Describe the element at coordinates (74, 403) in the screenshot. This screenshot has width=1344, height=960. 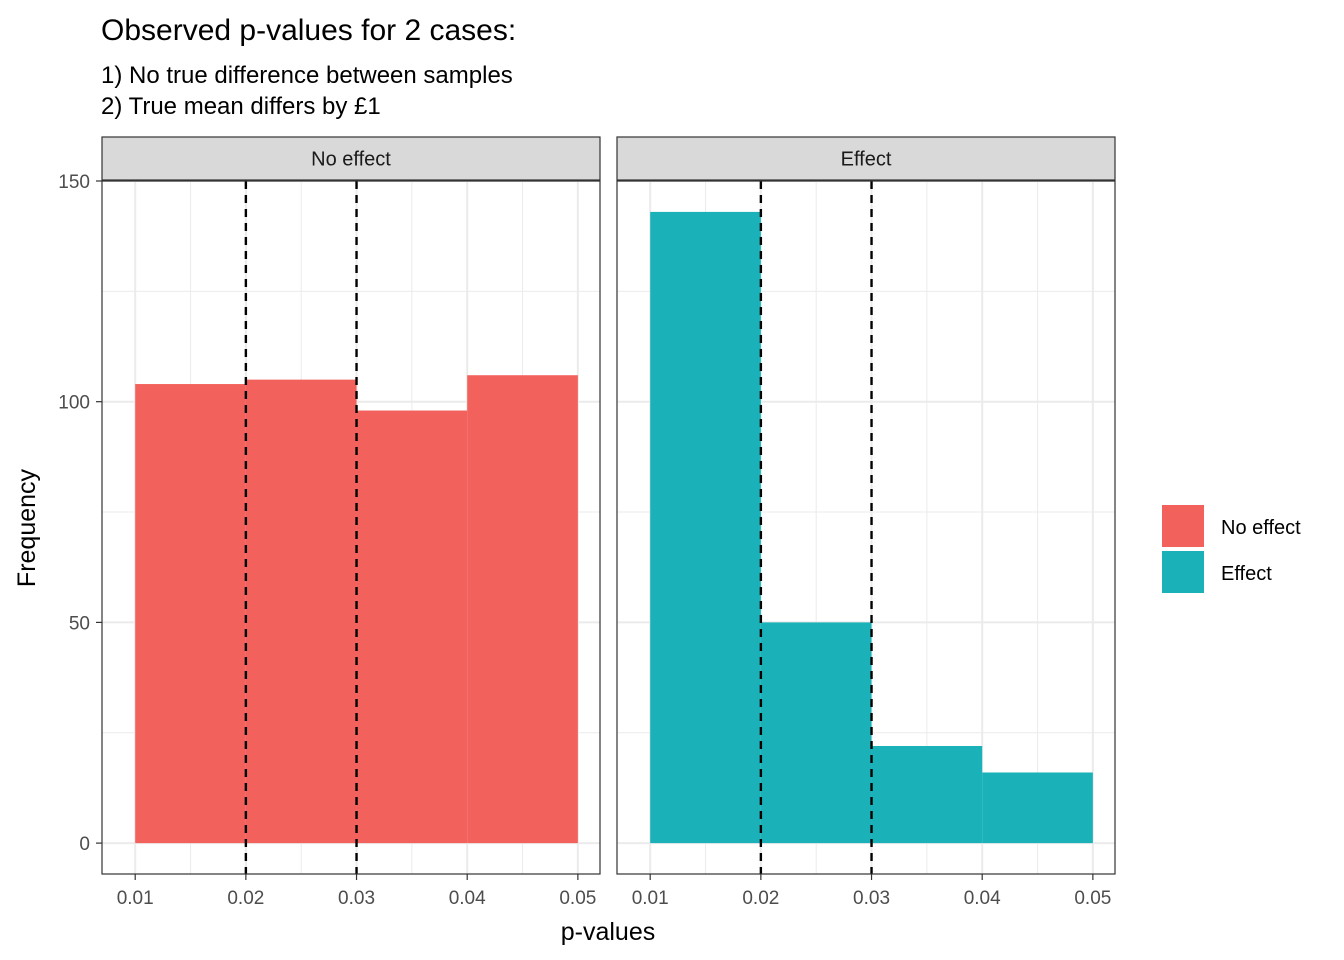
I see `y-tick-label: 100` at that location.